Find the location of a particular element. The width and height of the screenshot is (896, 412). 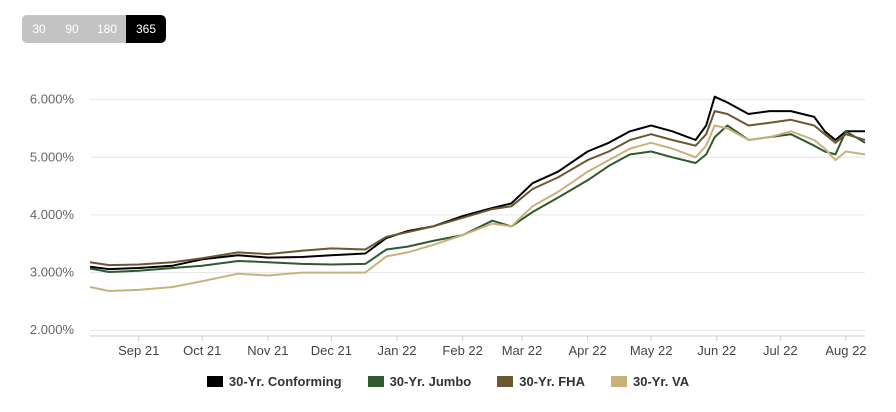

range-180-button: 180 is located at coordinates (107, 29).